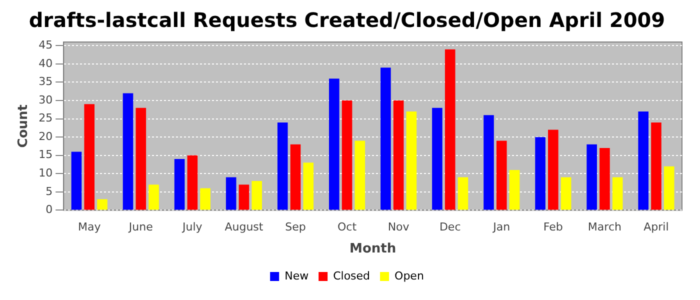 The width and height of the screenshot is (700, 300). Describe the element at coordinates (49, 191) in the screenshot. I see `y-tick-label: 5` at that location.